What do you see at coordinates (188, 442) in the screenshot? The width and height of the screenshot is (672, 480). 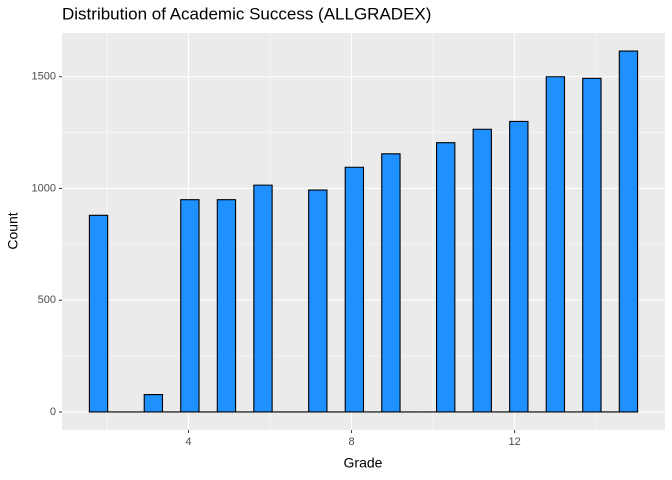 I see `x-tick-label: 4` at bounding box center [188, 442].